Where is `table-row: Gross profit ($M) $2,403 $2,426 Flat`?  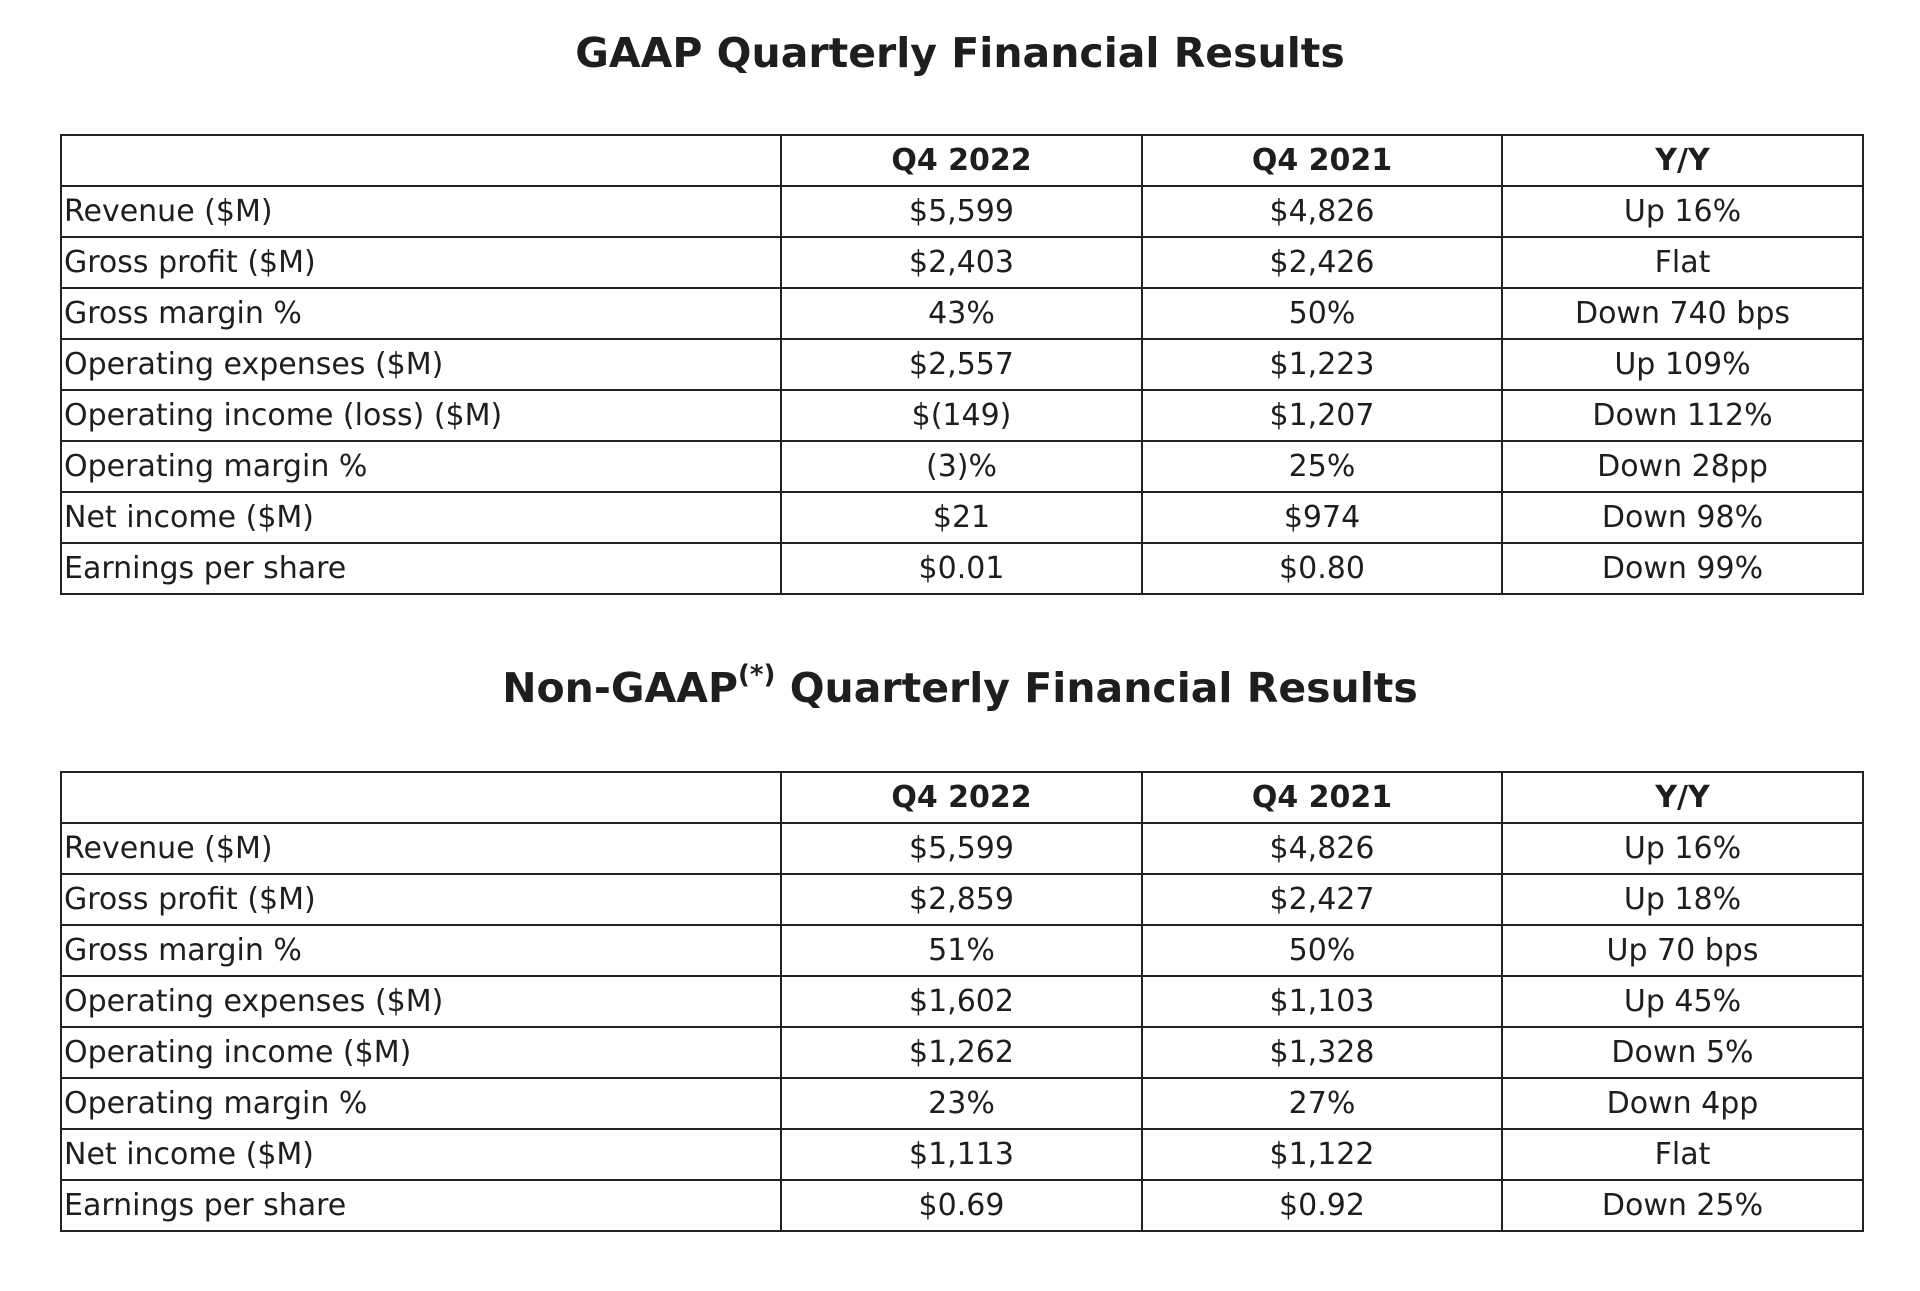
table-row: Gross profit ($M) $2,403 $2,426 Flat is located at coordinates (962, 262).